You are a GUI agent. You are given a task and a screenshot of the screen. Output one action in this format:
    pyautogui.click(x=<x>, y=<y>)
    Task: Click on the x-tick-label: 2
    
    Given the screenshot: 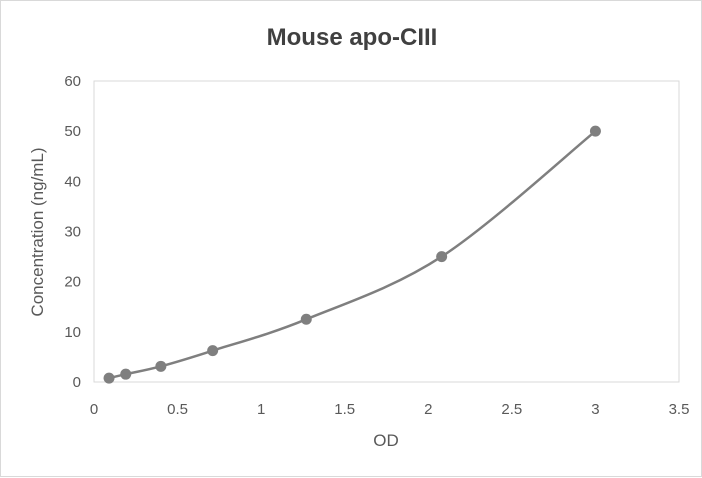 What is the action you would take?
    pyautogui.click(x=428, y=409)
    